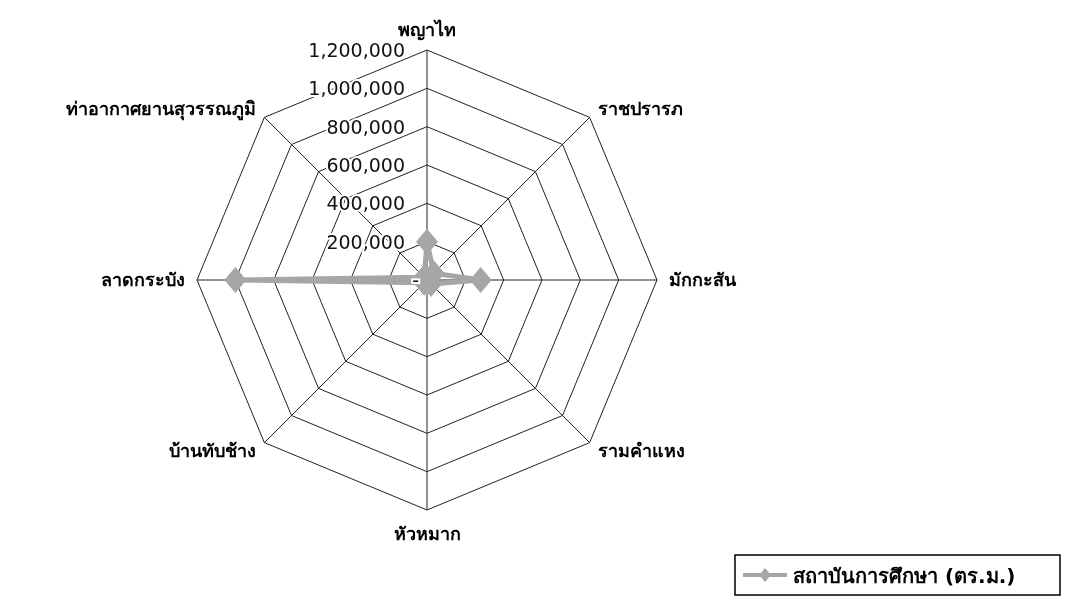  What do you see at coordinates (365, 165) in the screenshot?
I see `y-tick-label: 600,000` at bounding box center [365, 165].